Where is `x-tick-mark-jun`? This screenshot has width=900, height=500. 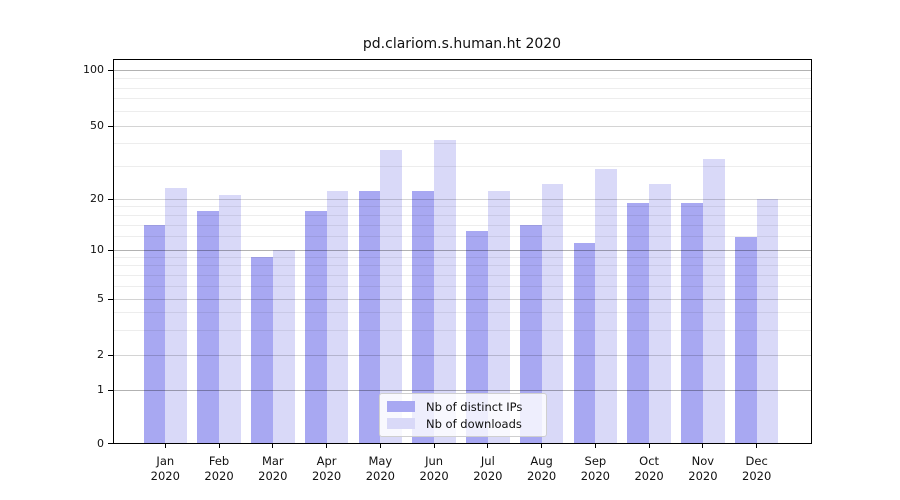
x-tick-mark-jun is located at coordinates (434, 446).